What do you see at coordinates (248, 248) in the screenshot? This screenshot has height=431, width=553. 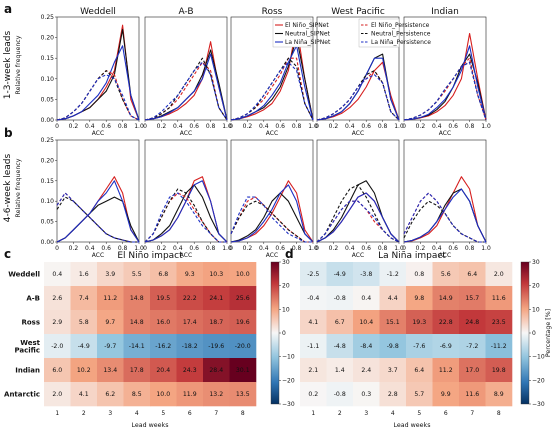 I see `x-tick-label: 0.2` at bounding box center [248, 248].